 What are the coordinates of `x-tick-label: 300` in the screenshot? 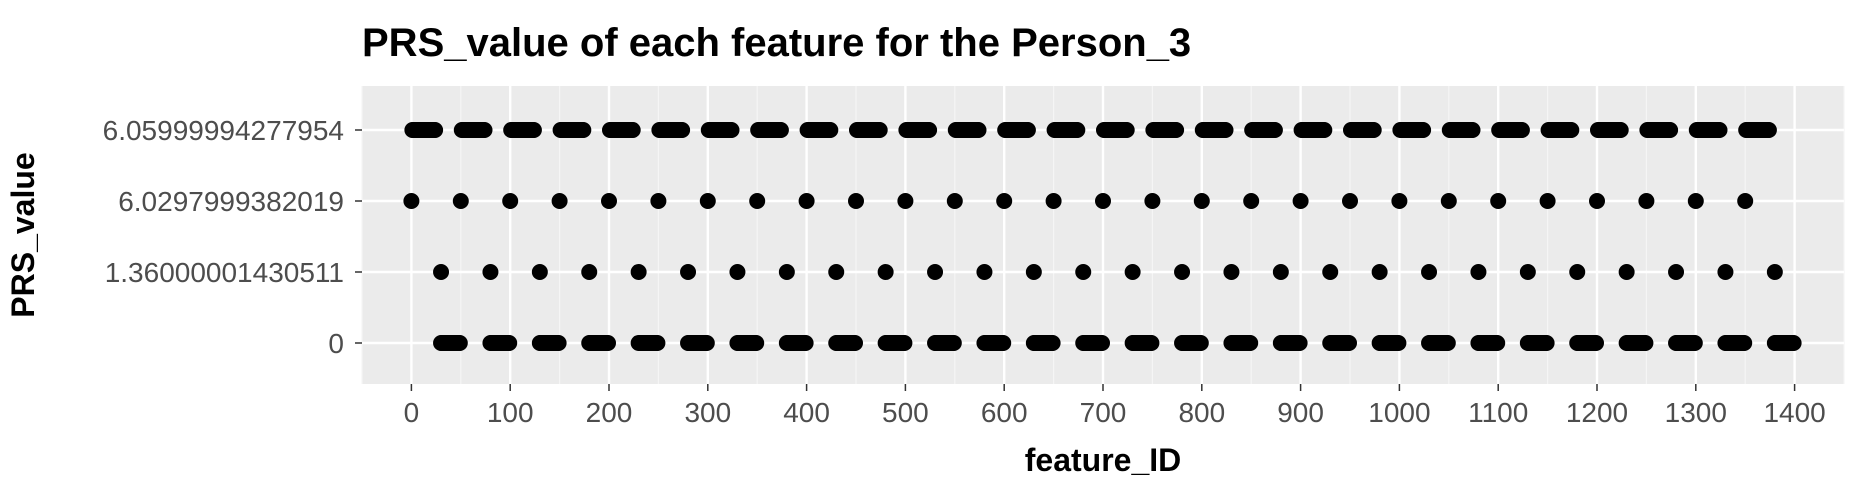 It's located at (707, 412).